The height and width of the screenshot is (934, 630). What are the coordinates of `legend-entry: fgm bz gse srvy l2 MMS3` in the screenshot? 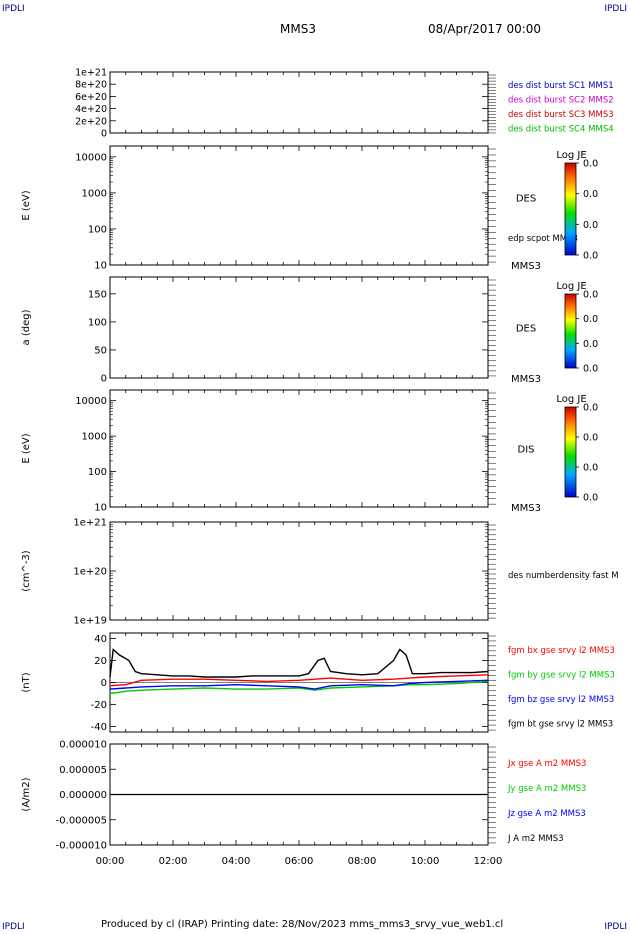 It's located at (561, 700).